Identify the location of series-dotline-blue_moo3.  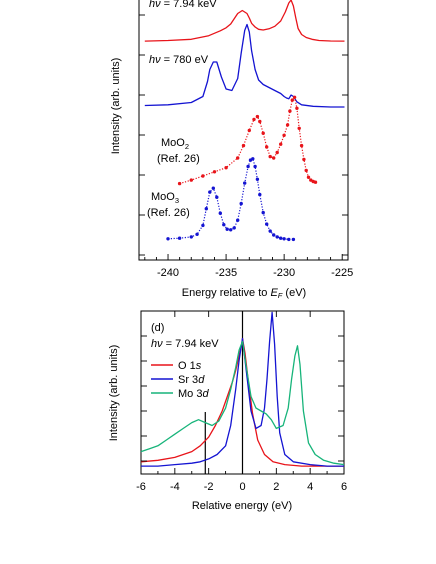
(230, 198).